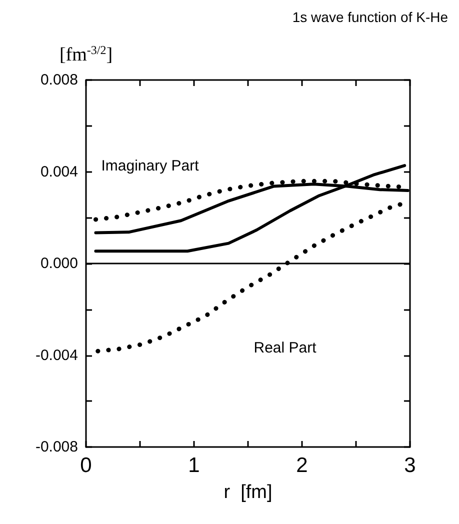  Describe the element at coordinates (56, 447) in the screenshot. I see `y-tick-label: -0.008` at that location.